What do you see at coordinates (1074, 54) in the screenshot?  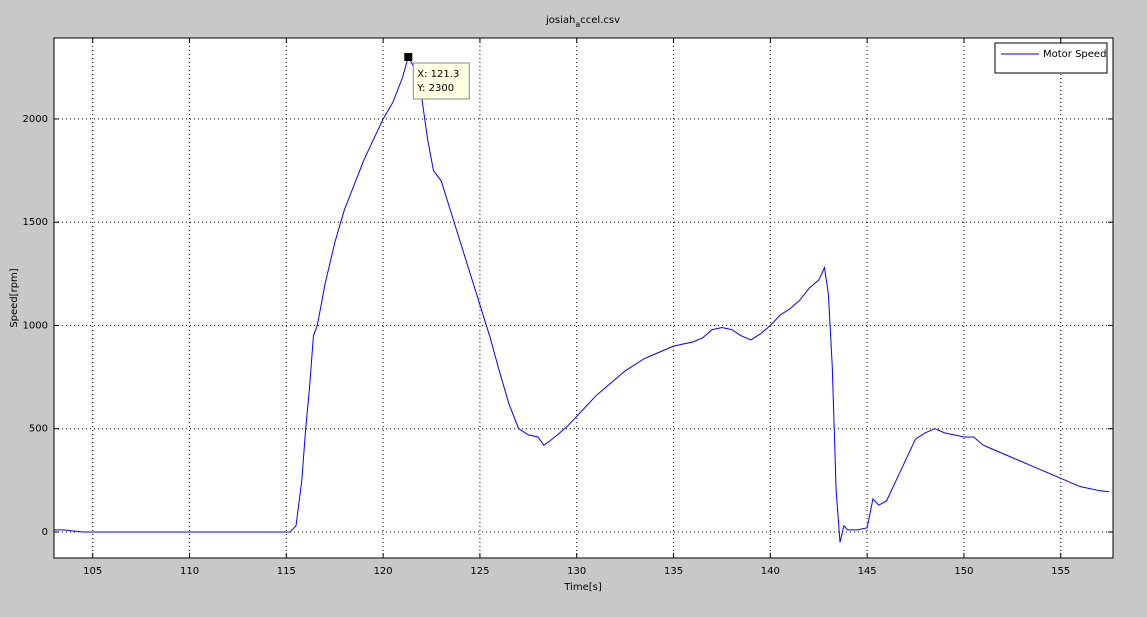 I see `legend-label: Motor Speed` at bounding box center [1074, 54].